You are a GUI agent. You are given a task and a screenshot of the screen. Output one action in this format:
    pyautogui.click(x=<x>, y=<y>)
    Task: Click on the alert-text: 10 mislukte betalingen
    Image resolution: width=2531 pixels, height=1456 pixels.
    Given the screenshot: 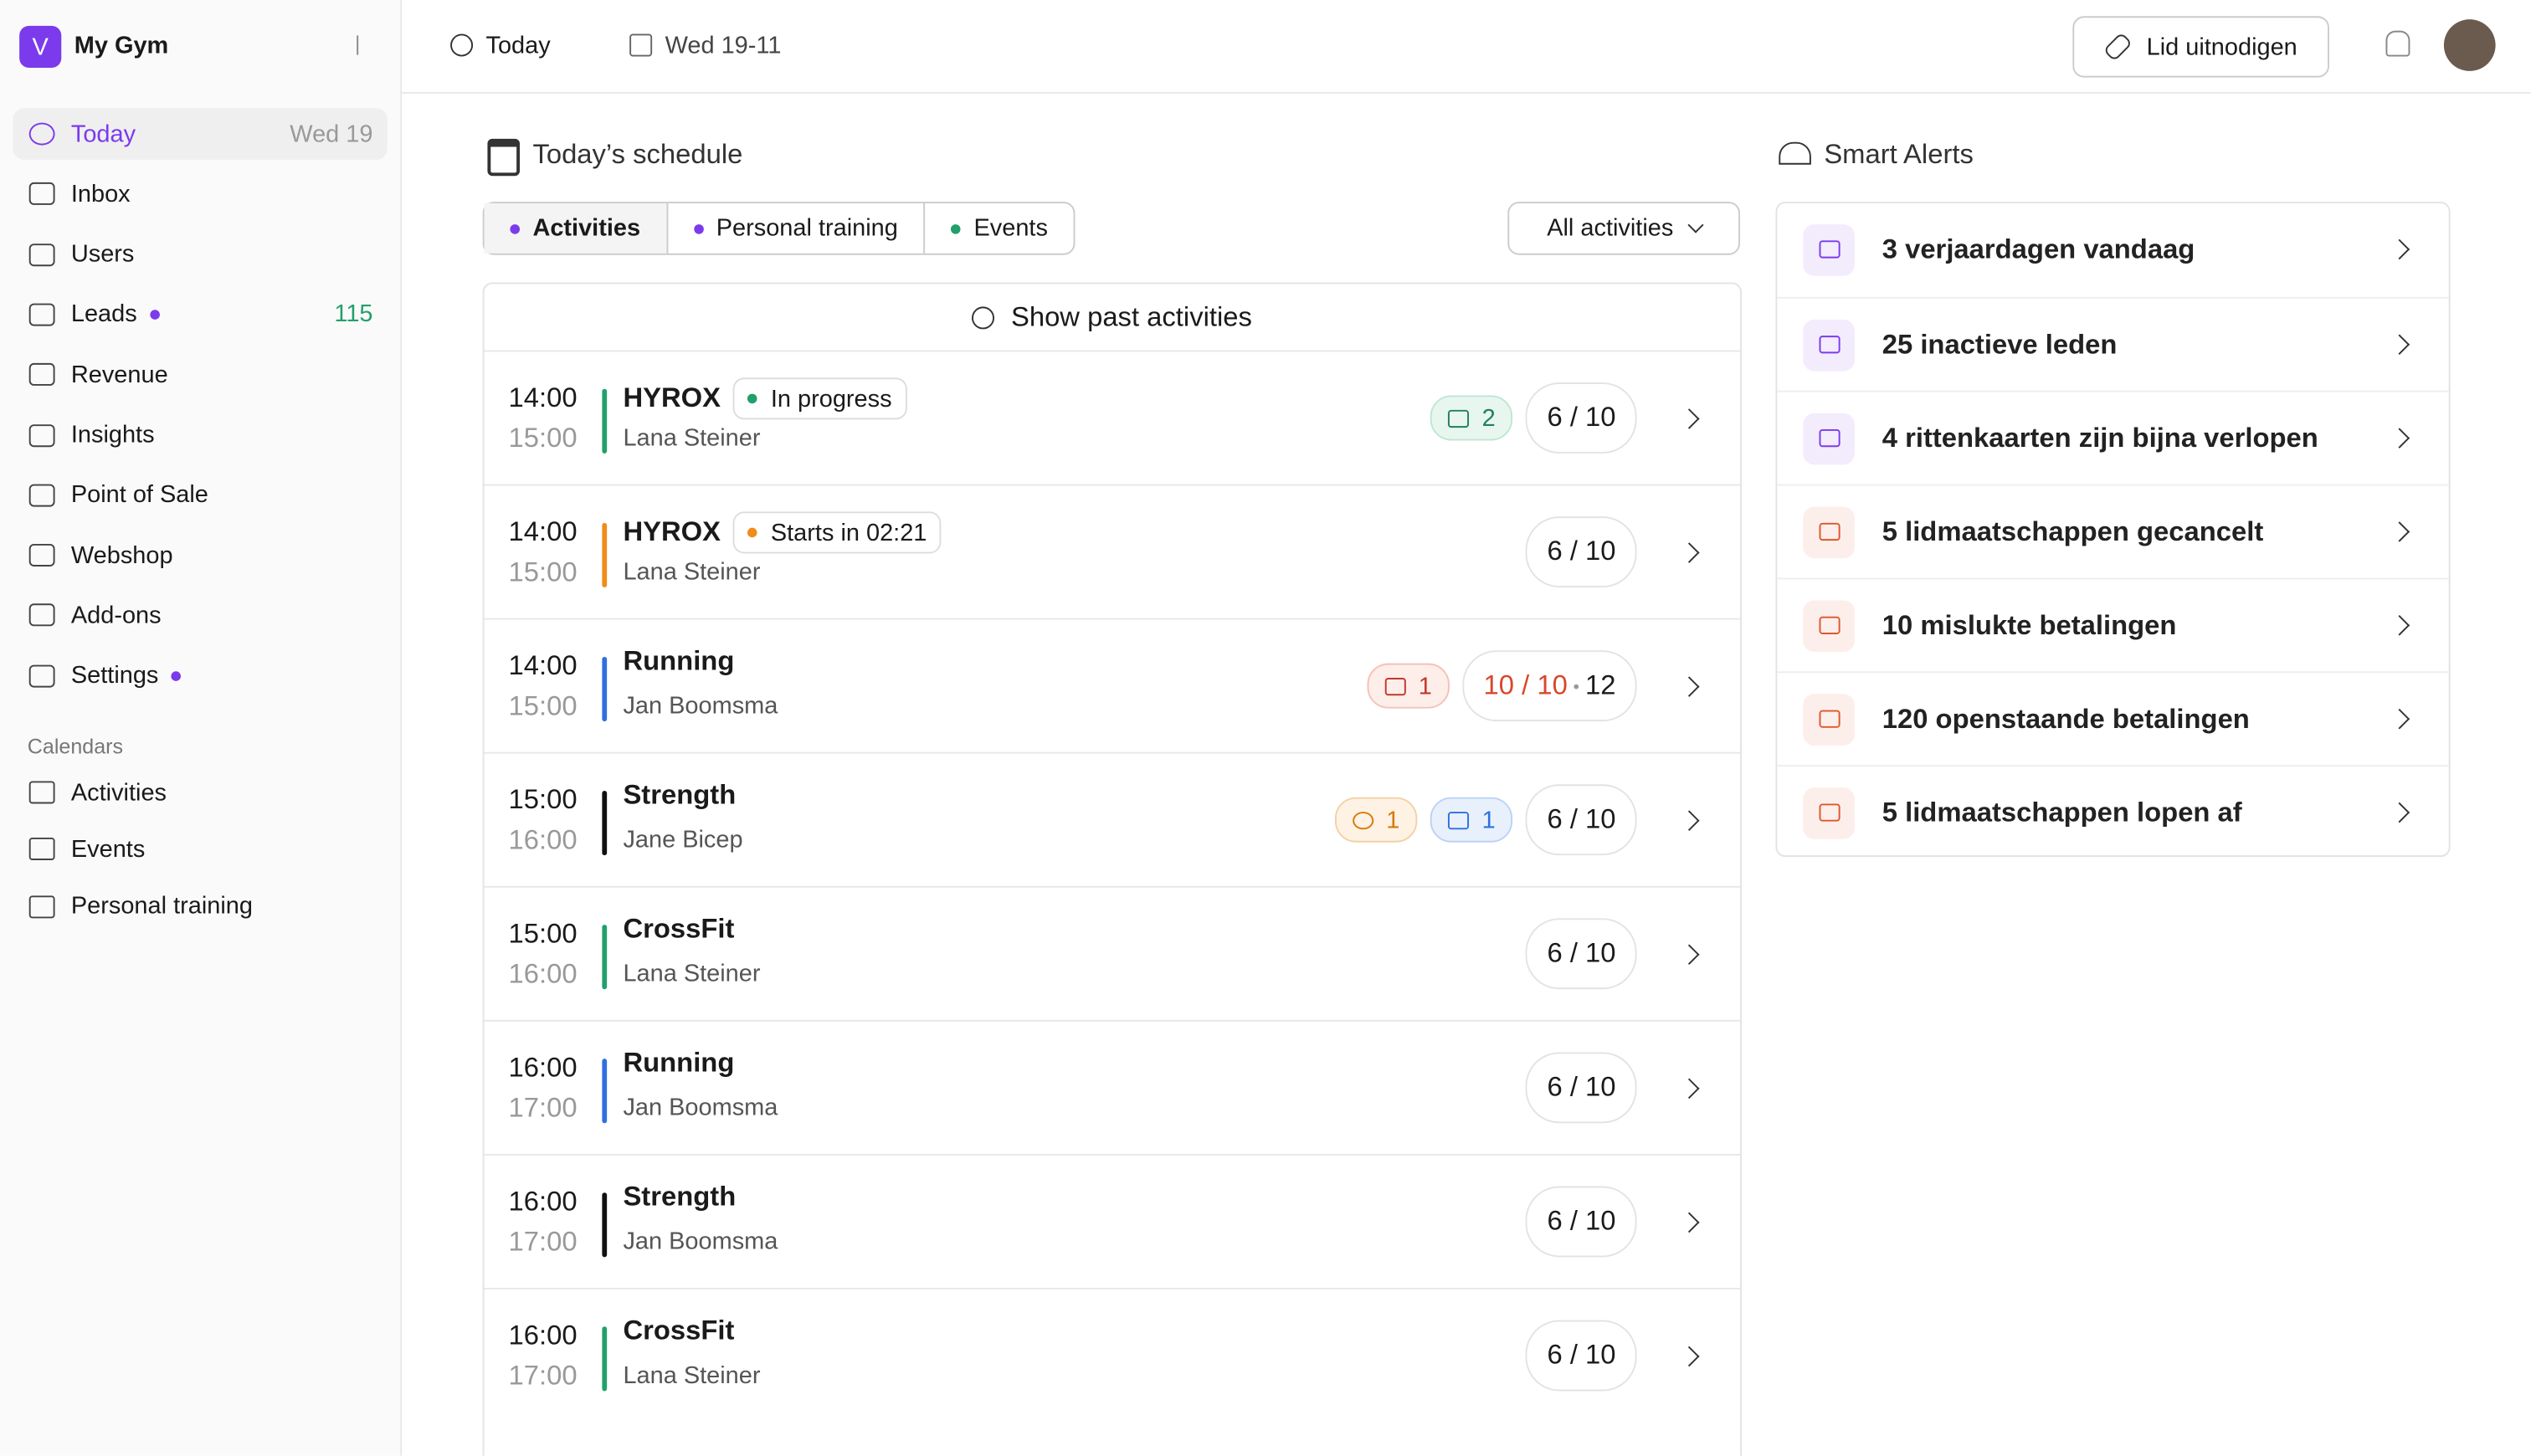 What is the action you would take?
    pyautogui.click(x=2029, y=624)
    